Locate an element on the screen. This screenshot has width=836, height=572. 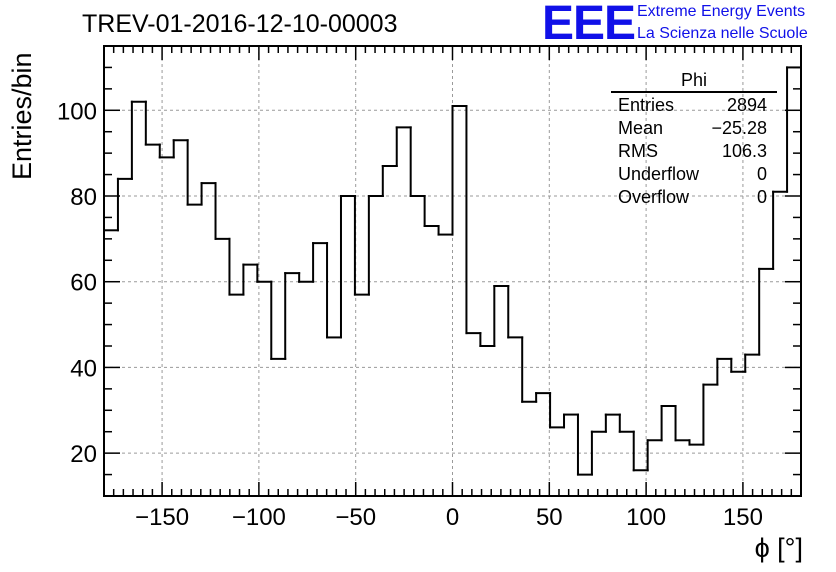
y-tick-label: 80 is located at coordinates (83, 197).